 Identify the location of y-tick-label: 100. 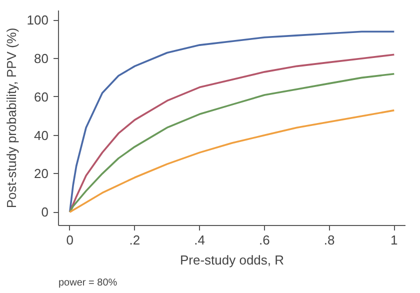
(37, 20).